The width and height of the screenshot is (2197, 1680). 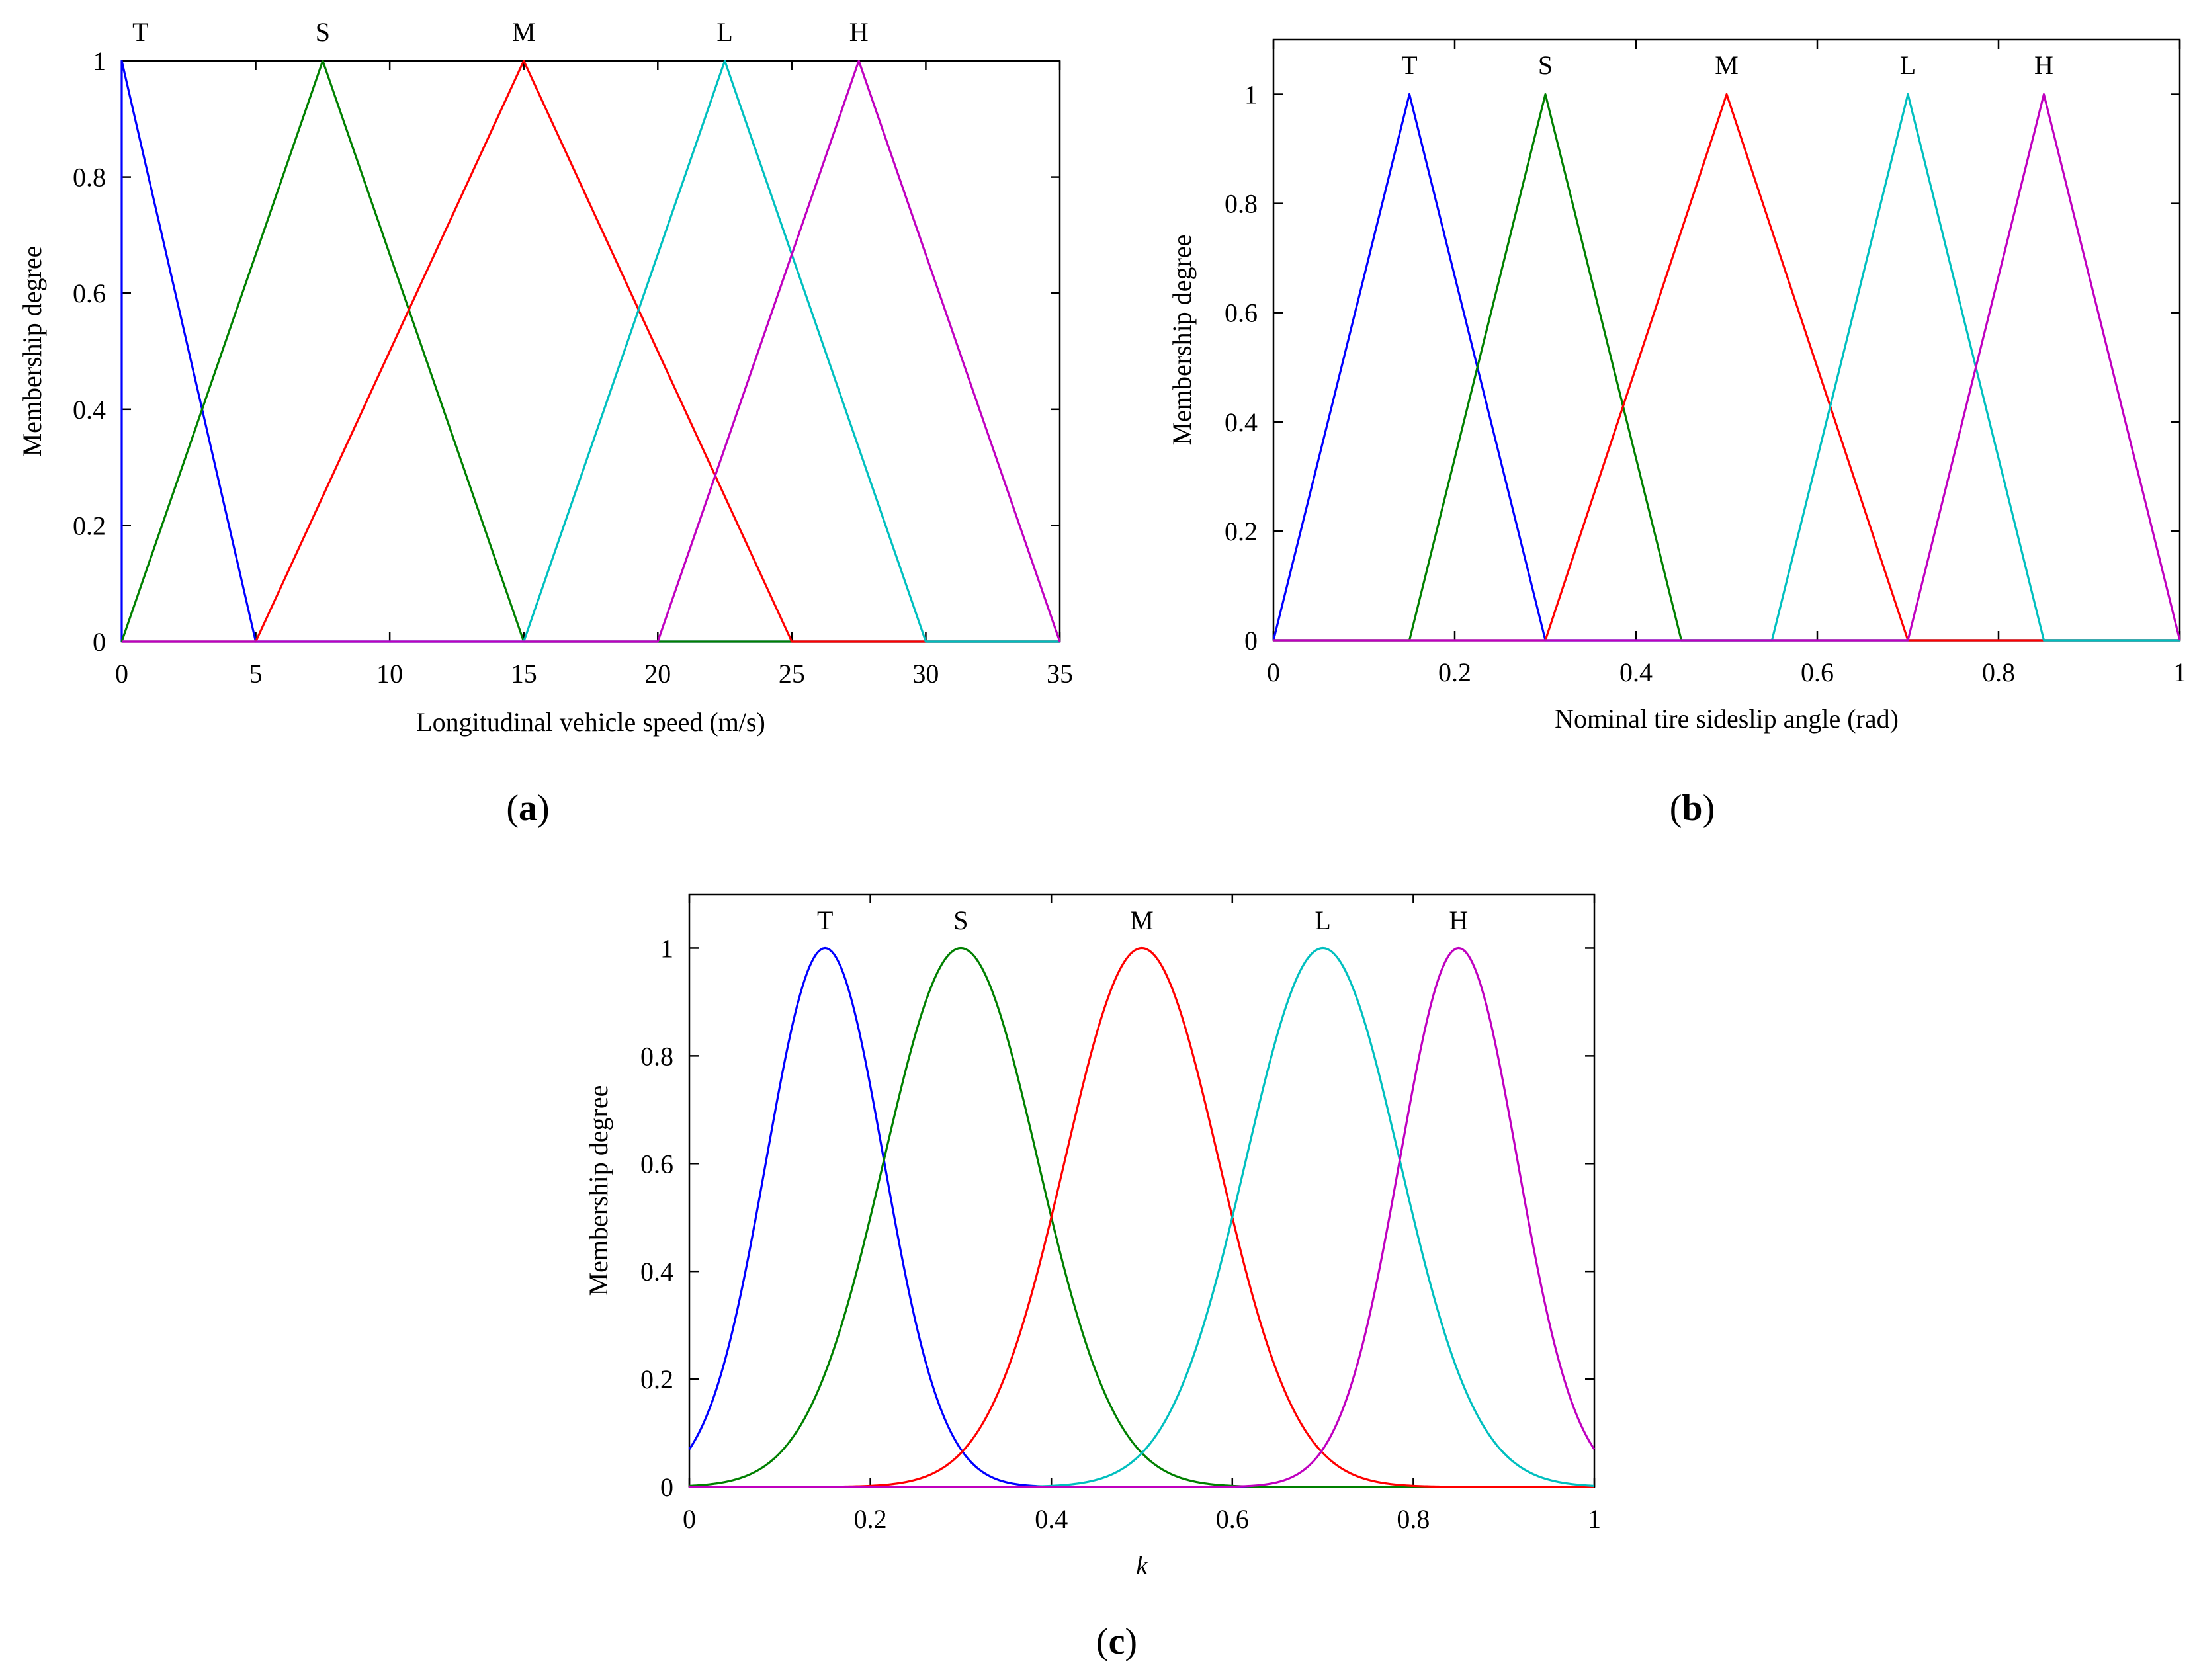 What do you see at coordinates (256, 674) in the screenshot?
I see `x-tick-label: 5` at bounding box center [256, 674].